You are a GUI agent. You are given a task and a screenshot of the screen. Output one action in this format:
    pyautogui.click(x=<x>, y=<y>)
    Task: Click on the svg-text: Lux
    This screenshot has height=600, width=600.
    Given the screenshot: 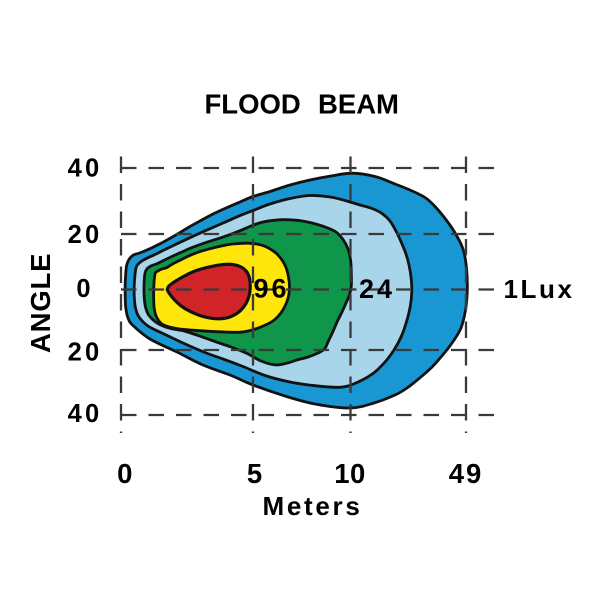 What is the action you would take?
    pyautogui.click(x=548, y=289)
    